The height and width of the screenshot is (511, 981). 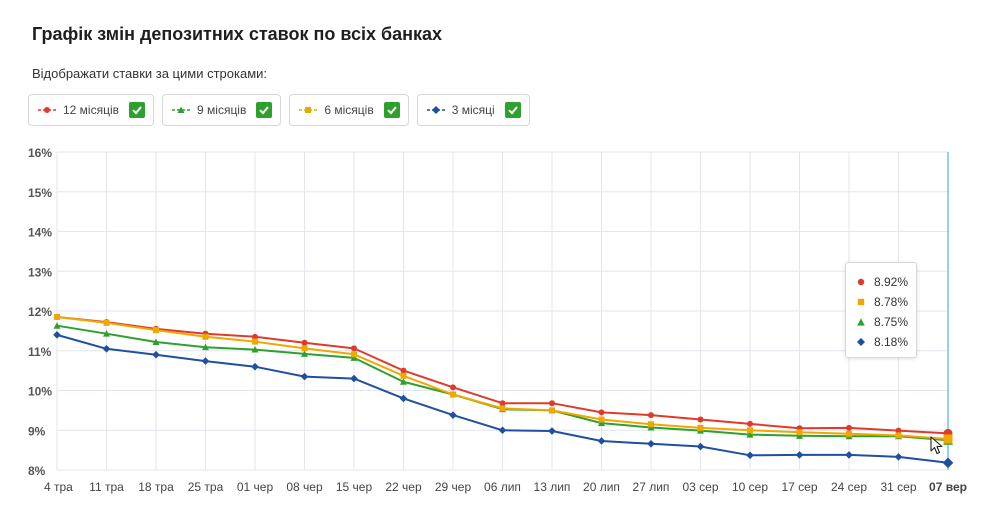 I want to click on y-tick-label: 12%, so click(x=40, y=312).